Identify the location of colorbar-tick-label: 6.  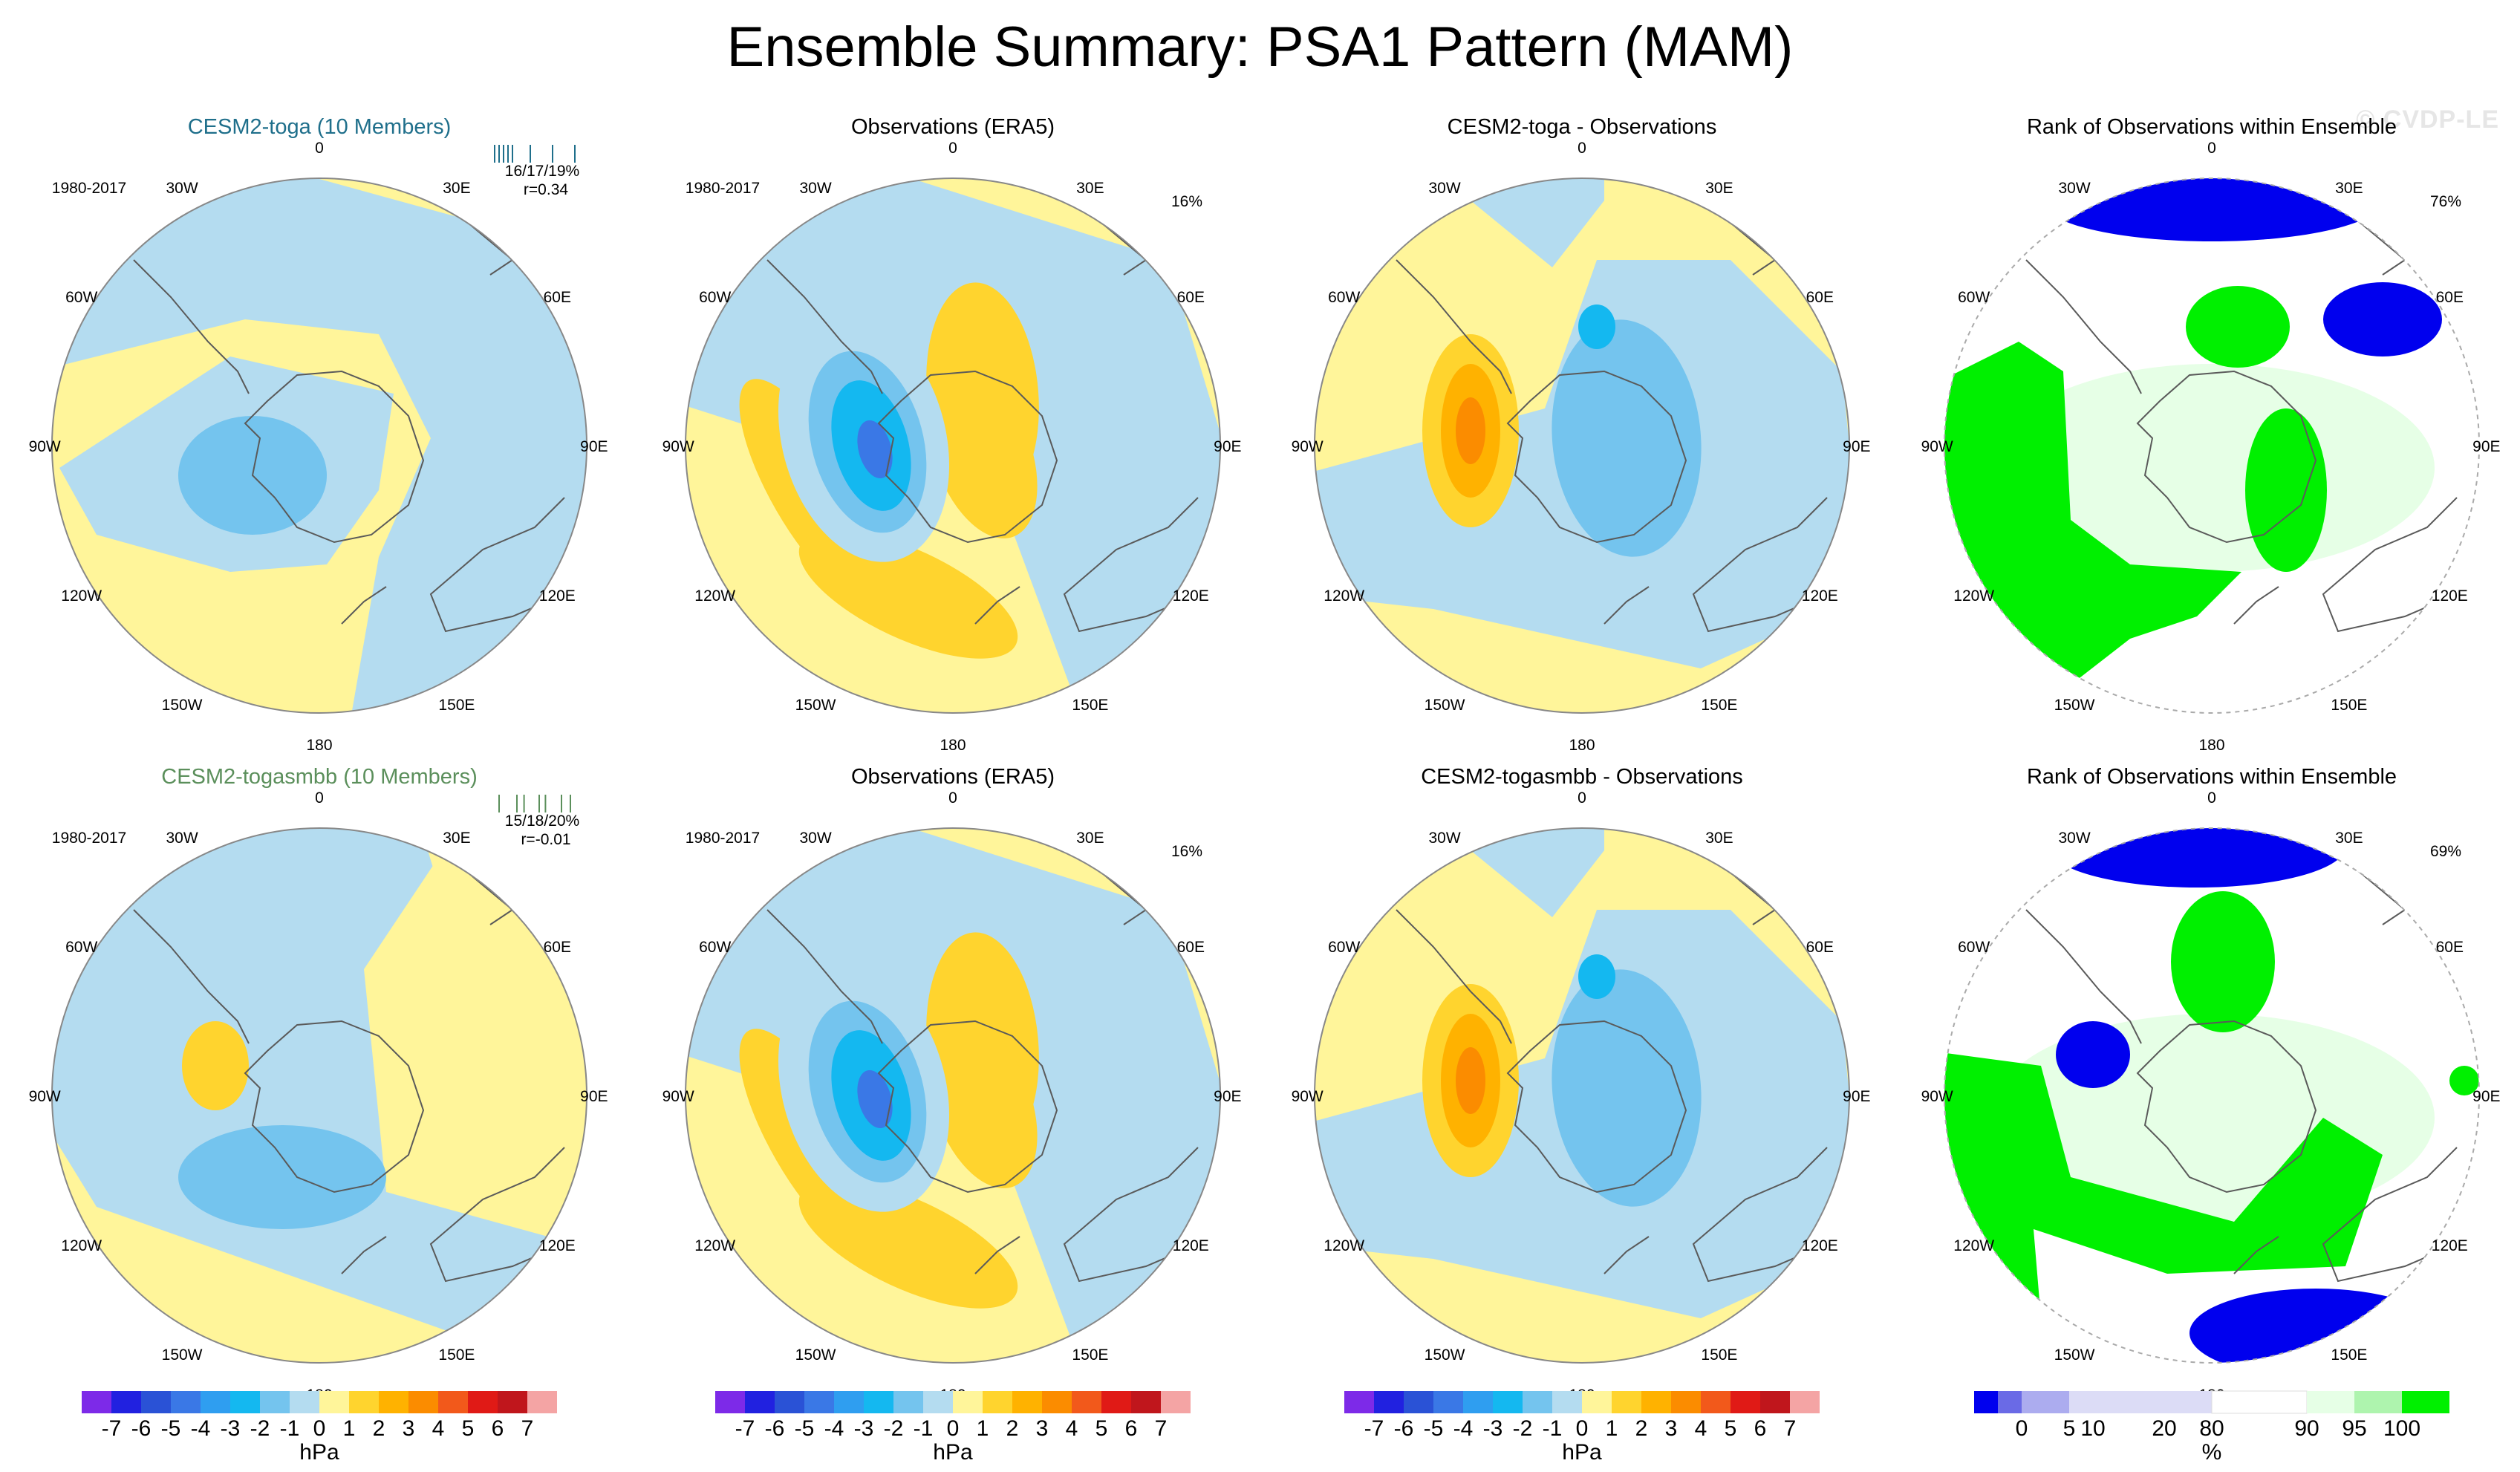
(1131, 1428).